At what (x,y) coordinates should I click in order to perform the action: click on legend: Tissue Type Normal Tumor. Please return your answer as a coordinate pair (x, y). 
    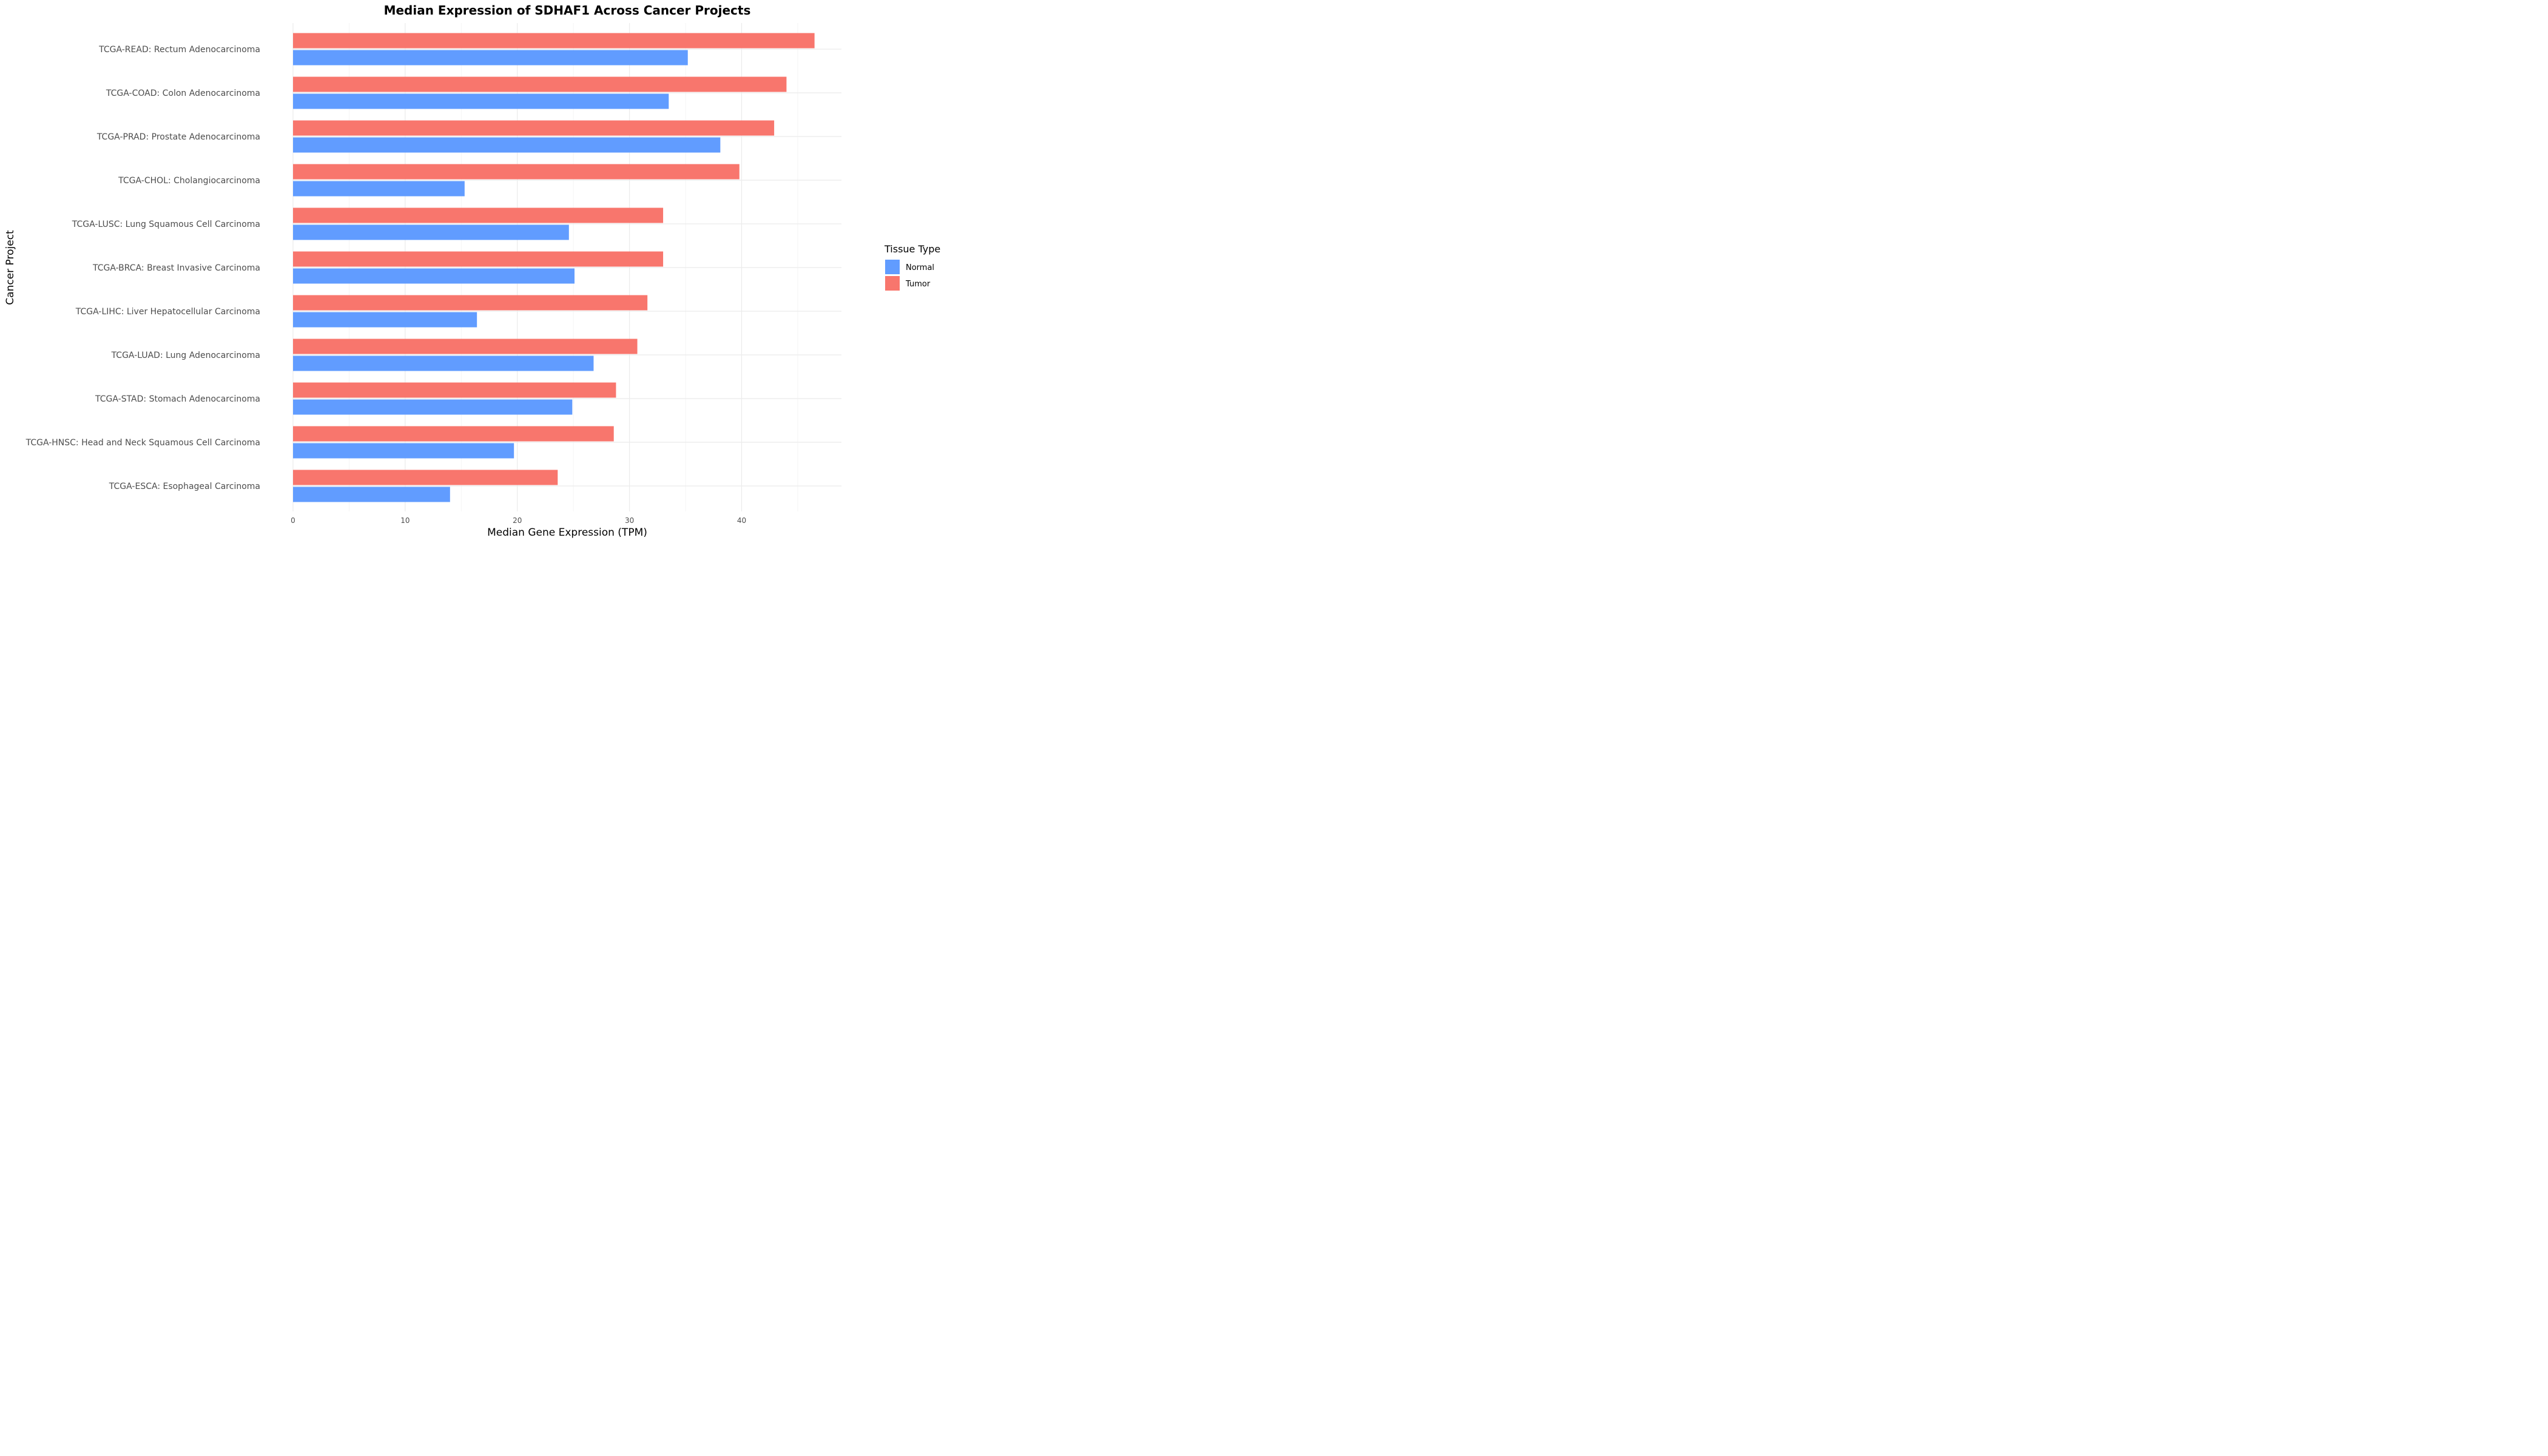
    Looking at the image, I should click on (912, 267).